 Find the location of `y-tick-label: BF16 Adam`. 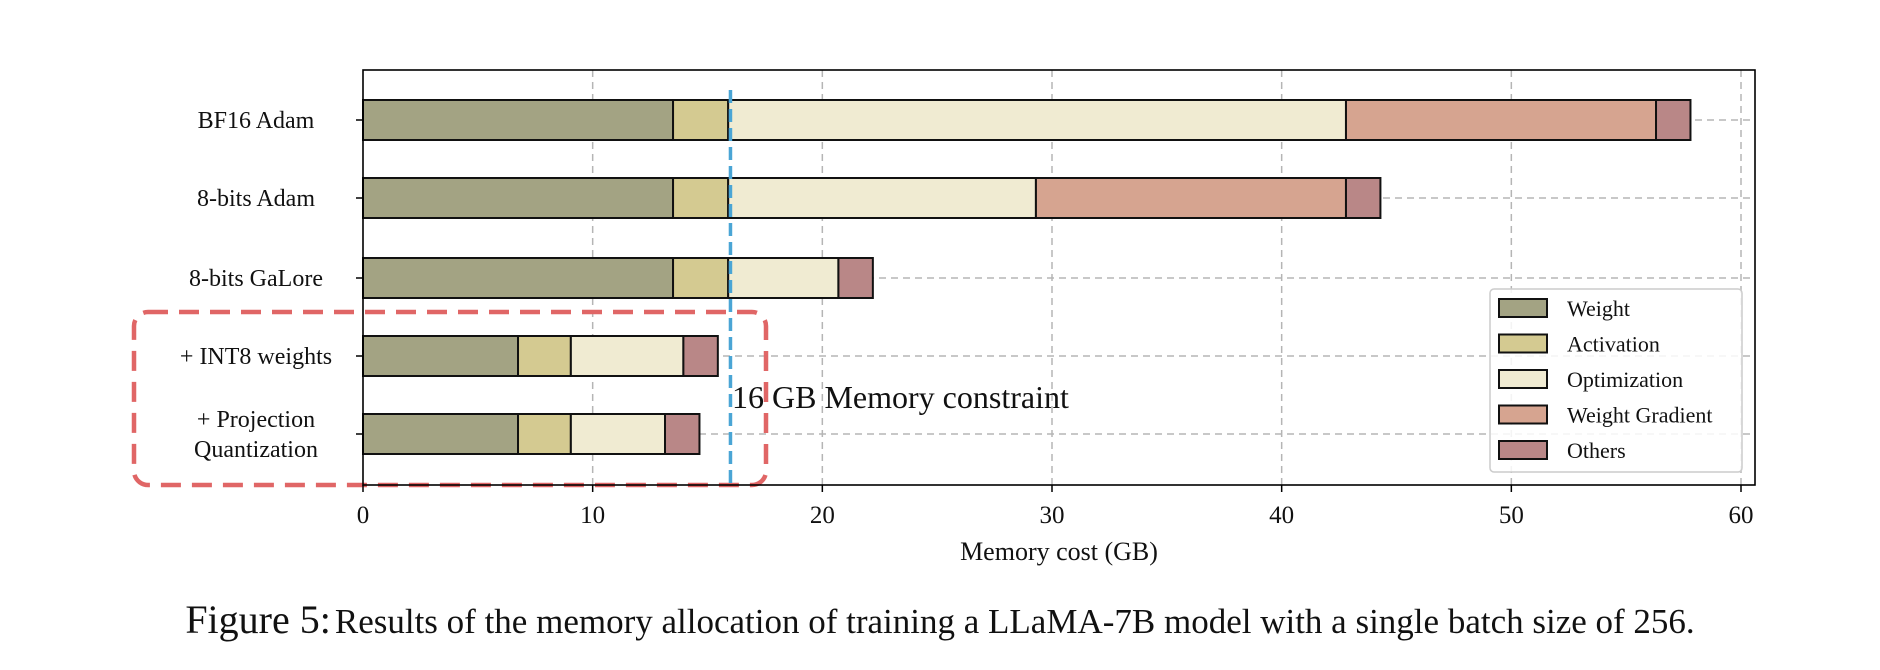

y-tick-label: BF16 Adam is located at coordinates (256, 121).